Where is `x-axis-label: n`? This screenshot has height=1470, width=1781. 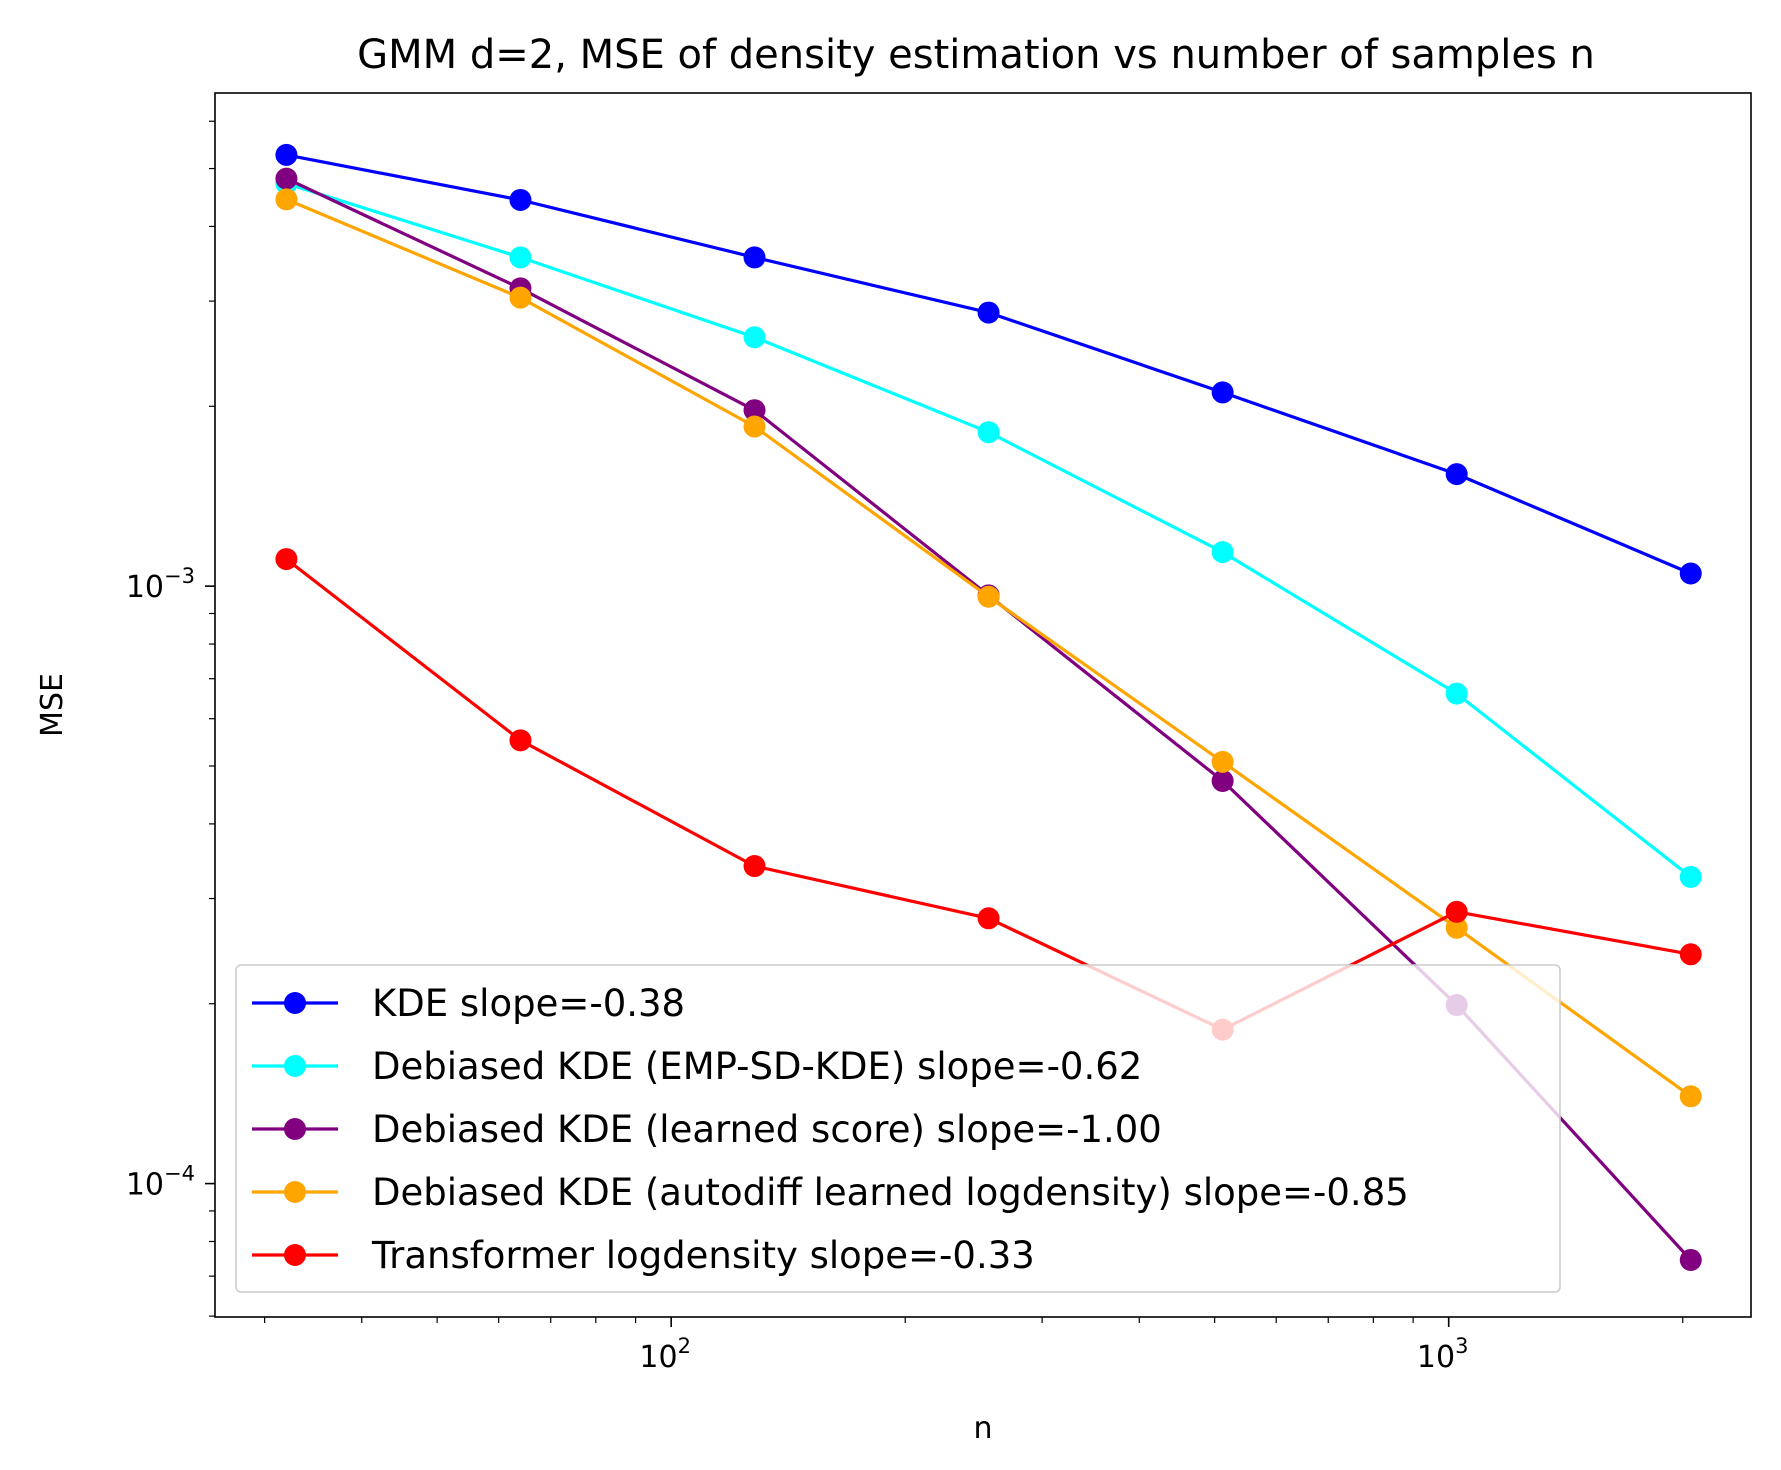 x-axis-label: n is located at coordinates (982, 1428).